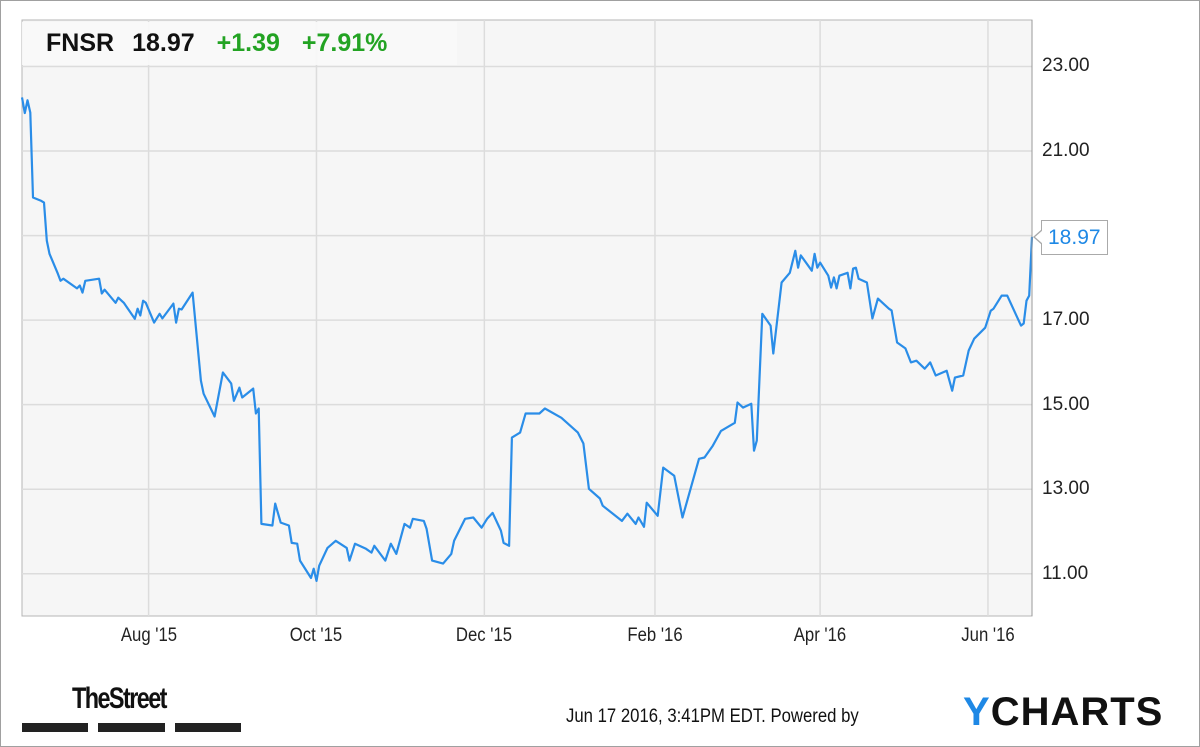 The height and width of the screenshot is (747, 1200). What do you see at coordinates (1066, 489) in the screenshot?
I see `y-tick-label: 13.00` at bounding box center [1066, 489].